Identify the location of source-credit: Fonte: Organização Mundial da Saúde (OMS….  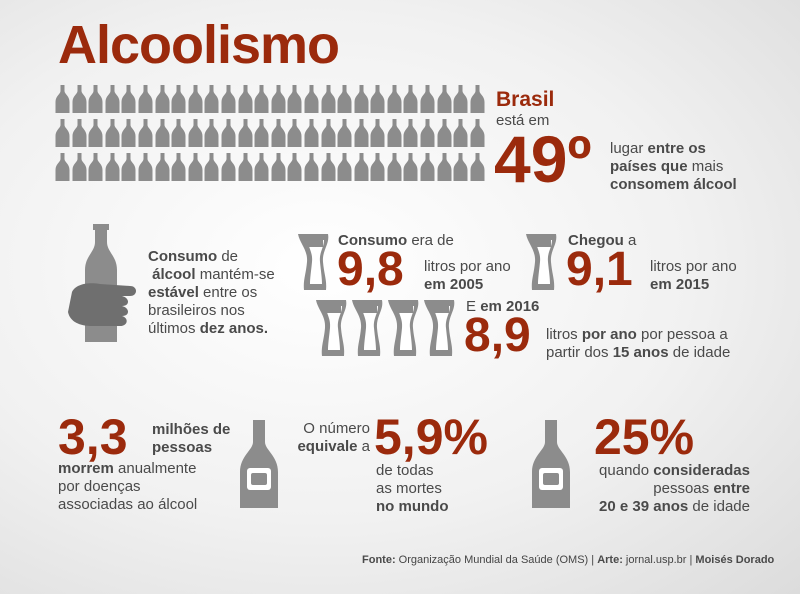
(568, 560).